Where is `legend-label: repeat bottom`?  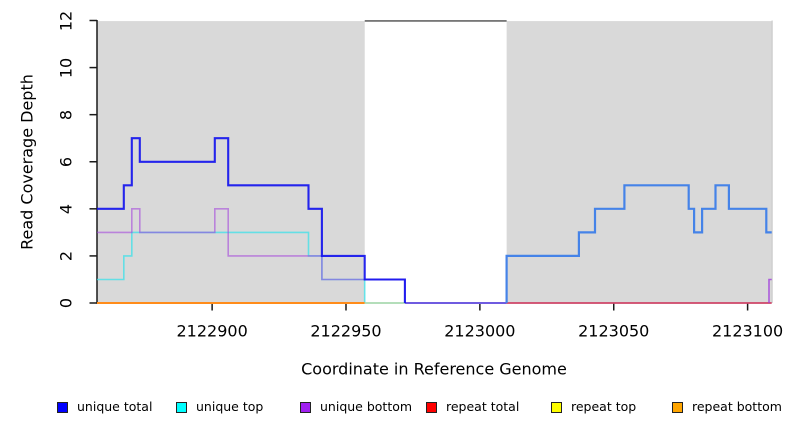 legend-label: repeat bottom is located at coordinates (737, 406).